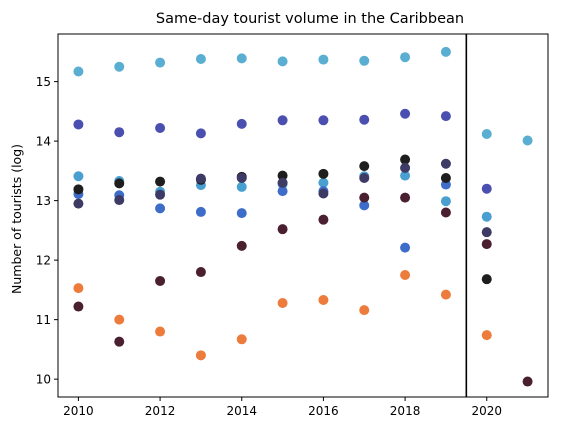 The height and width of the screenshot is (435, 563). I want to click on x-tick-label: 2012, so click(160, 411).